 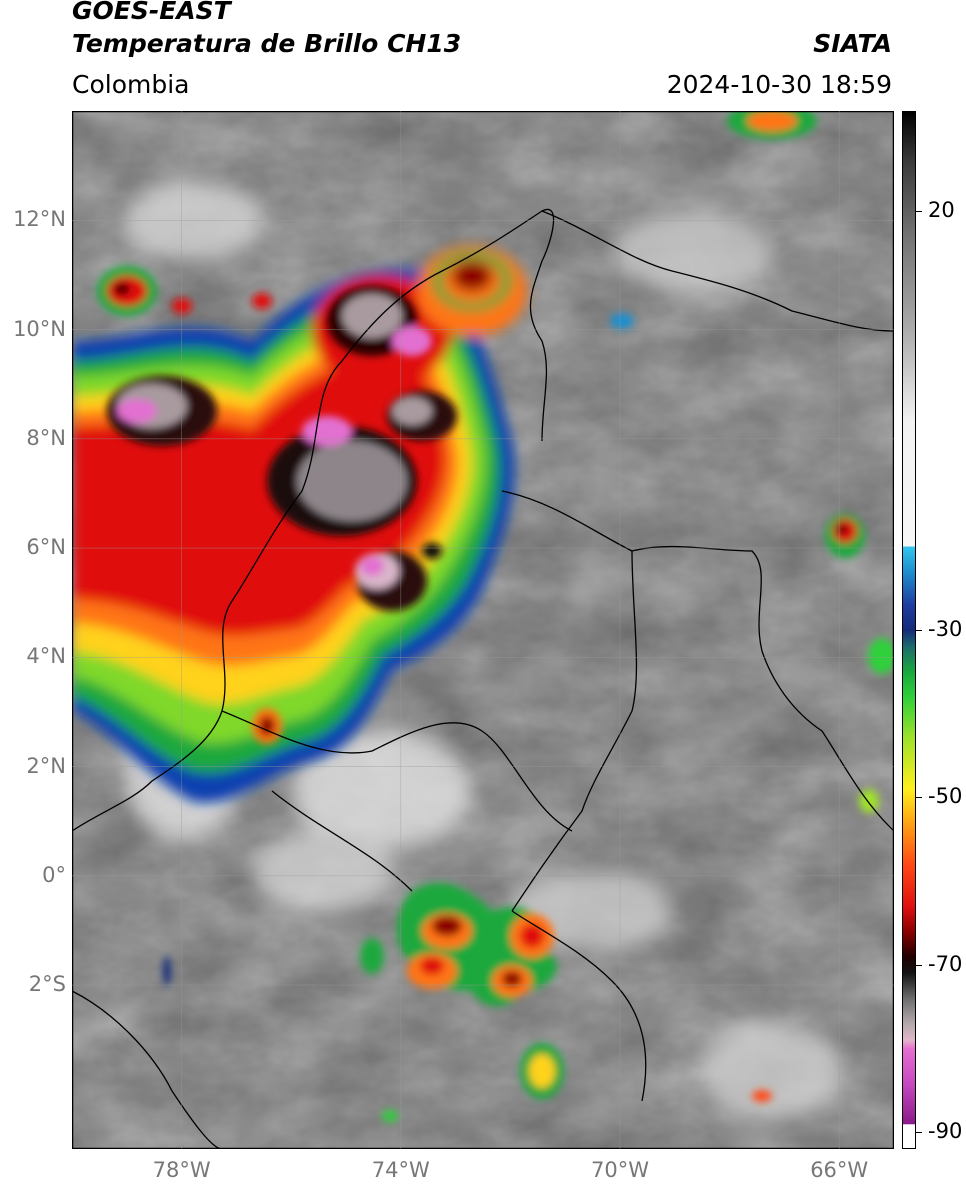 What do you see at coordinates (47, 984) in the screenshot?
I see `lat-label: 2°S` at bounding box center [47, 984].